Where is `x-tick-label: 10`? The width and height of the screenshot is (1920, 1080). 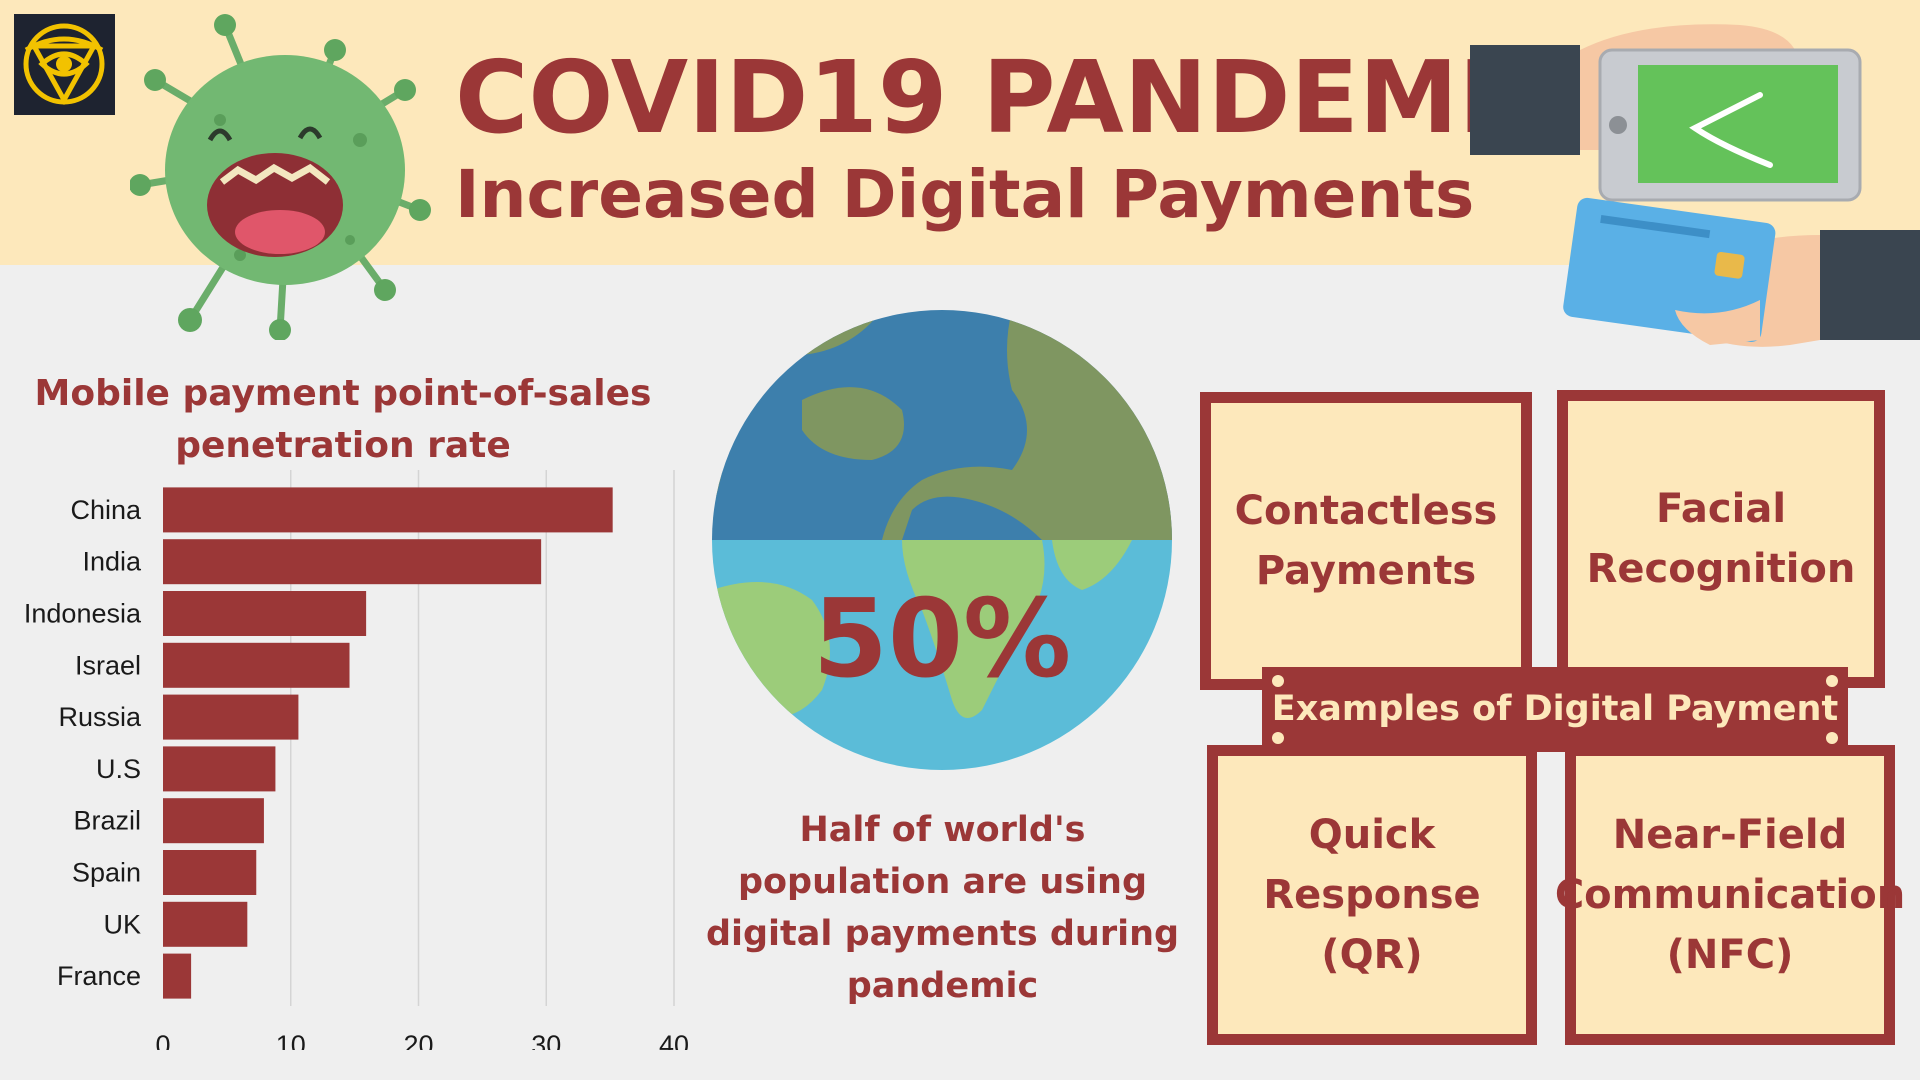
x-tick-label: 10 is located at coordinates (291, 1040).